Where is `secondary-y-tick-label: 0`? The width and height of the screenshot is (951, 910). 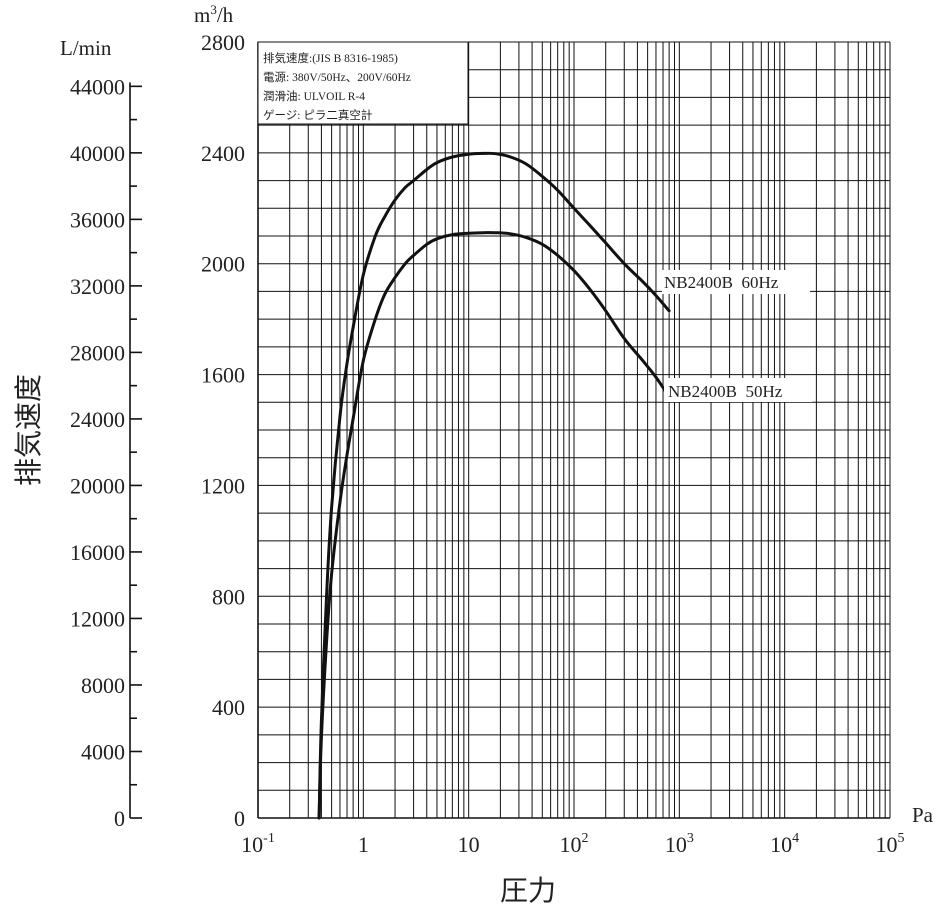 secondary-y-tick-label: 0 is located at coordinates (119, 818).